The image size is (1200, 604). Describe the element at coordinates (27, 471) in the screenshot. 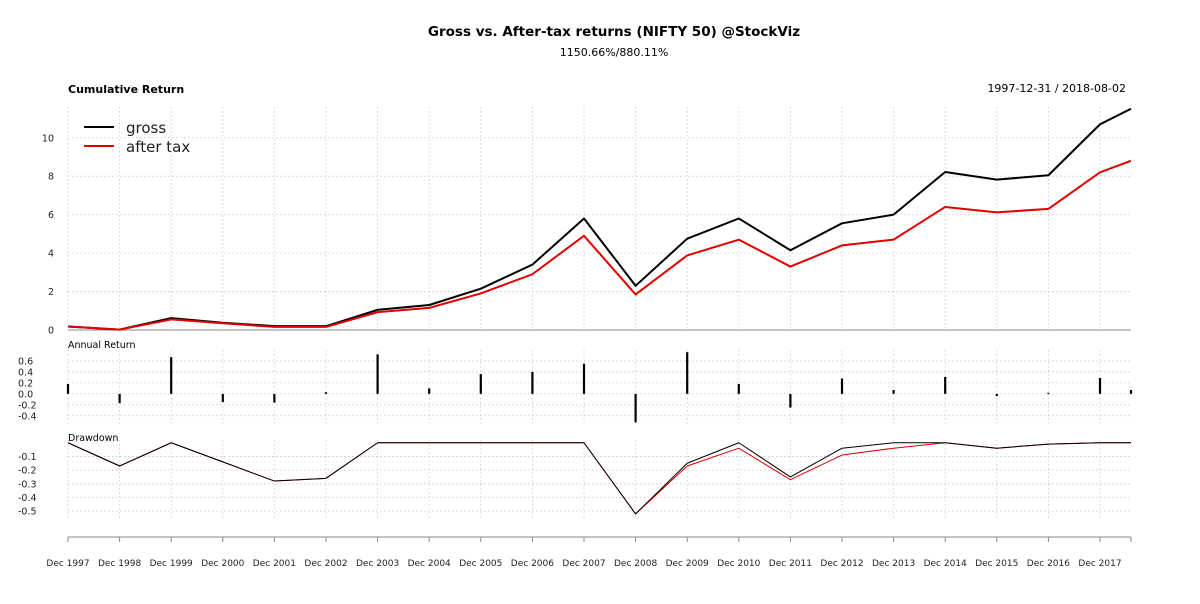

I see `y-tick-label-drawdown: -0.2` at that location.